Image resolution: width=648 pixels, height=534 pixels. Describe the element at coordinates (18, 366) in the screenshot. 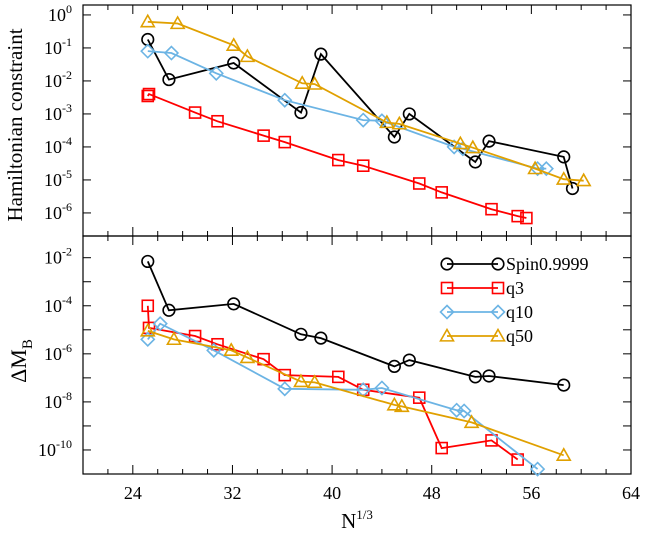

I see `y-axis-label-bottom-main: ΔM` at that location.